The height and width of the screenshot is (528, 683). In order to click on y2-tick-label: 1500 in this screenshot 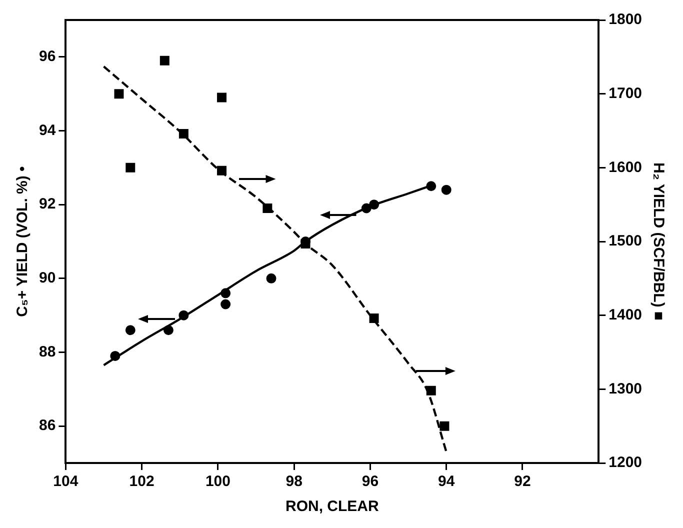, I will do `click(625, 241)`.